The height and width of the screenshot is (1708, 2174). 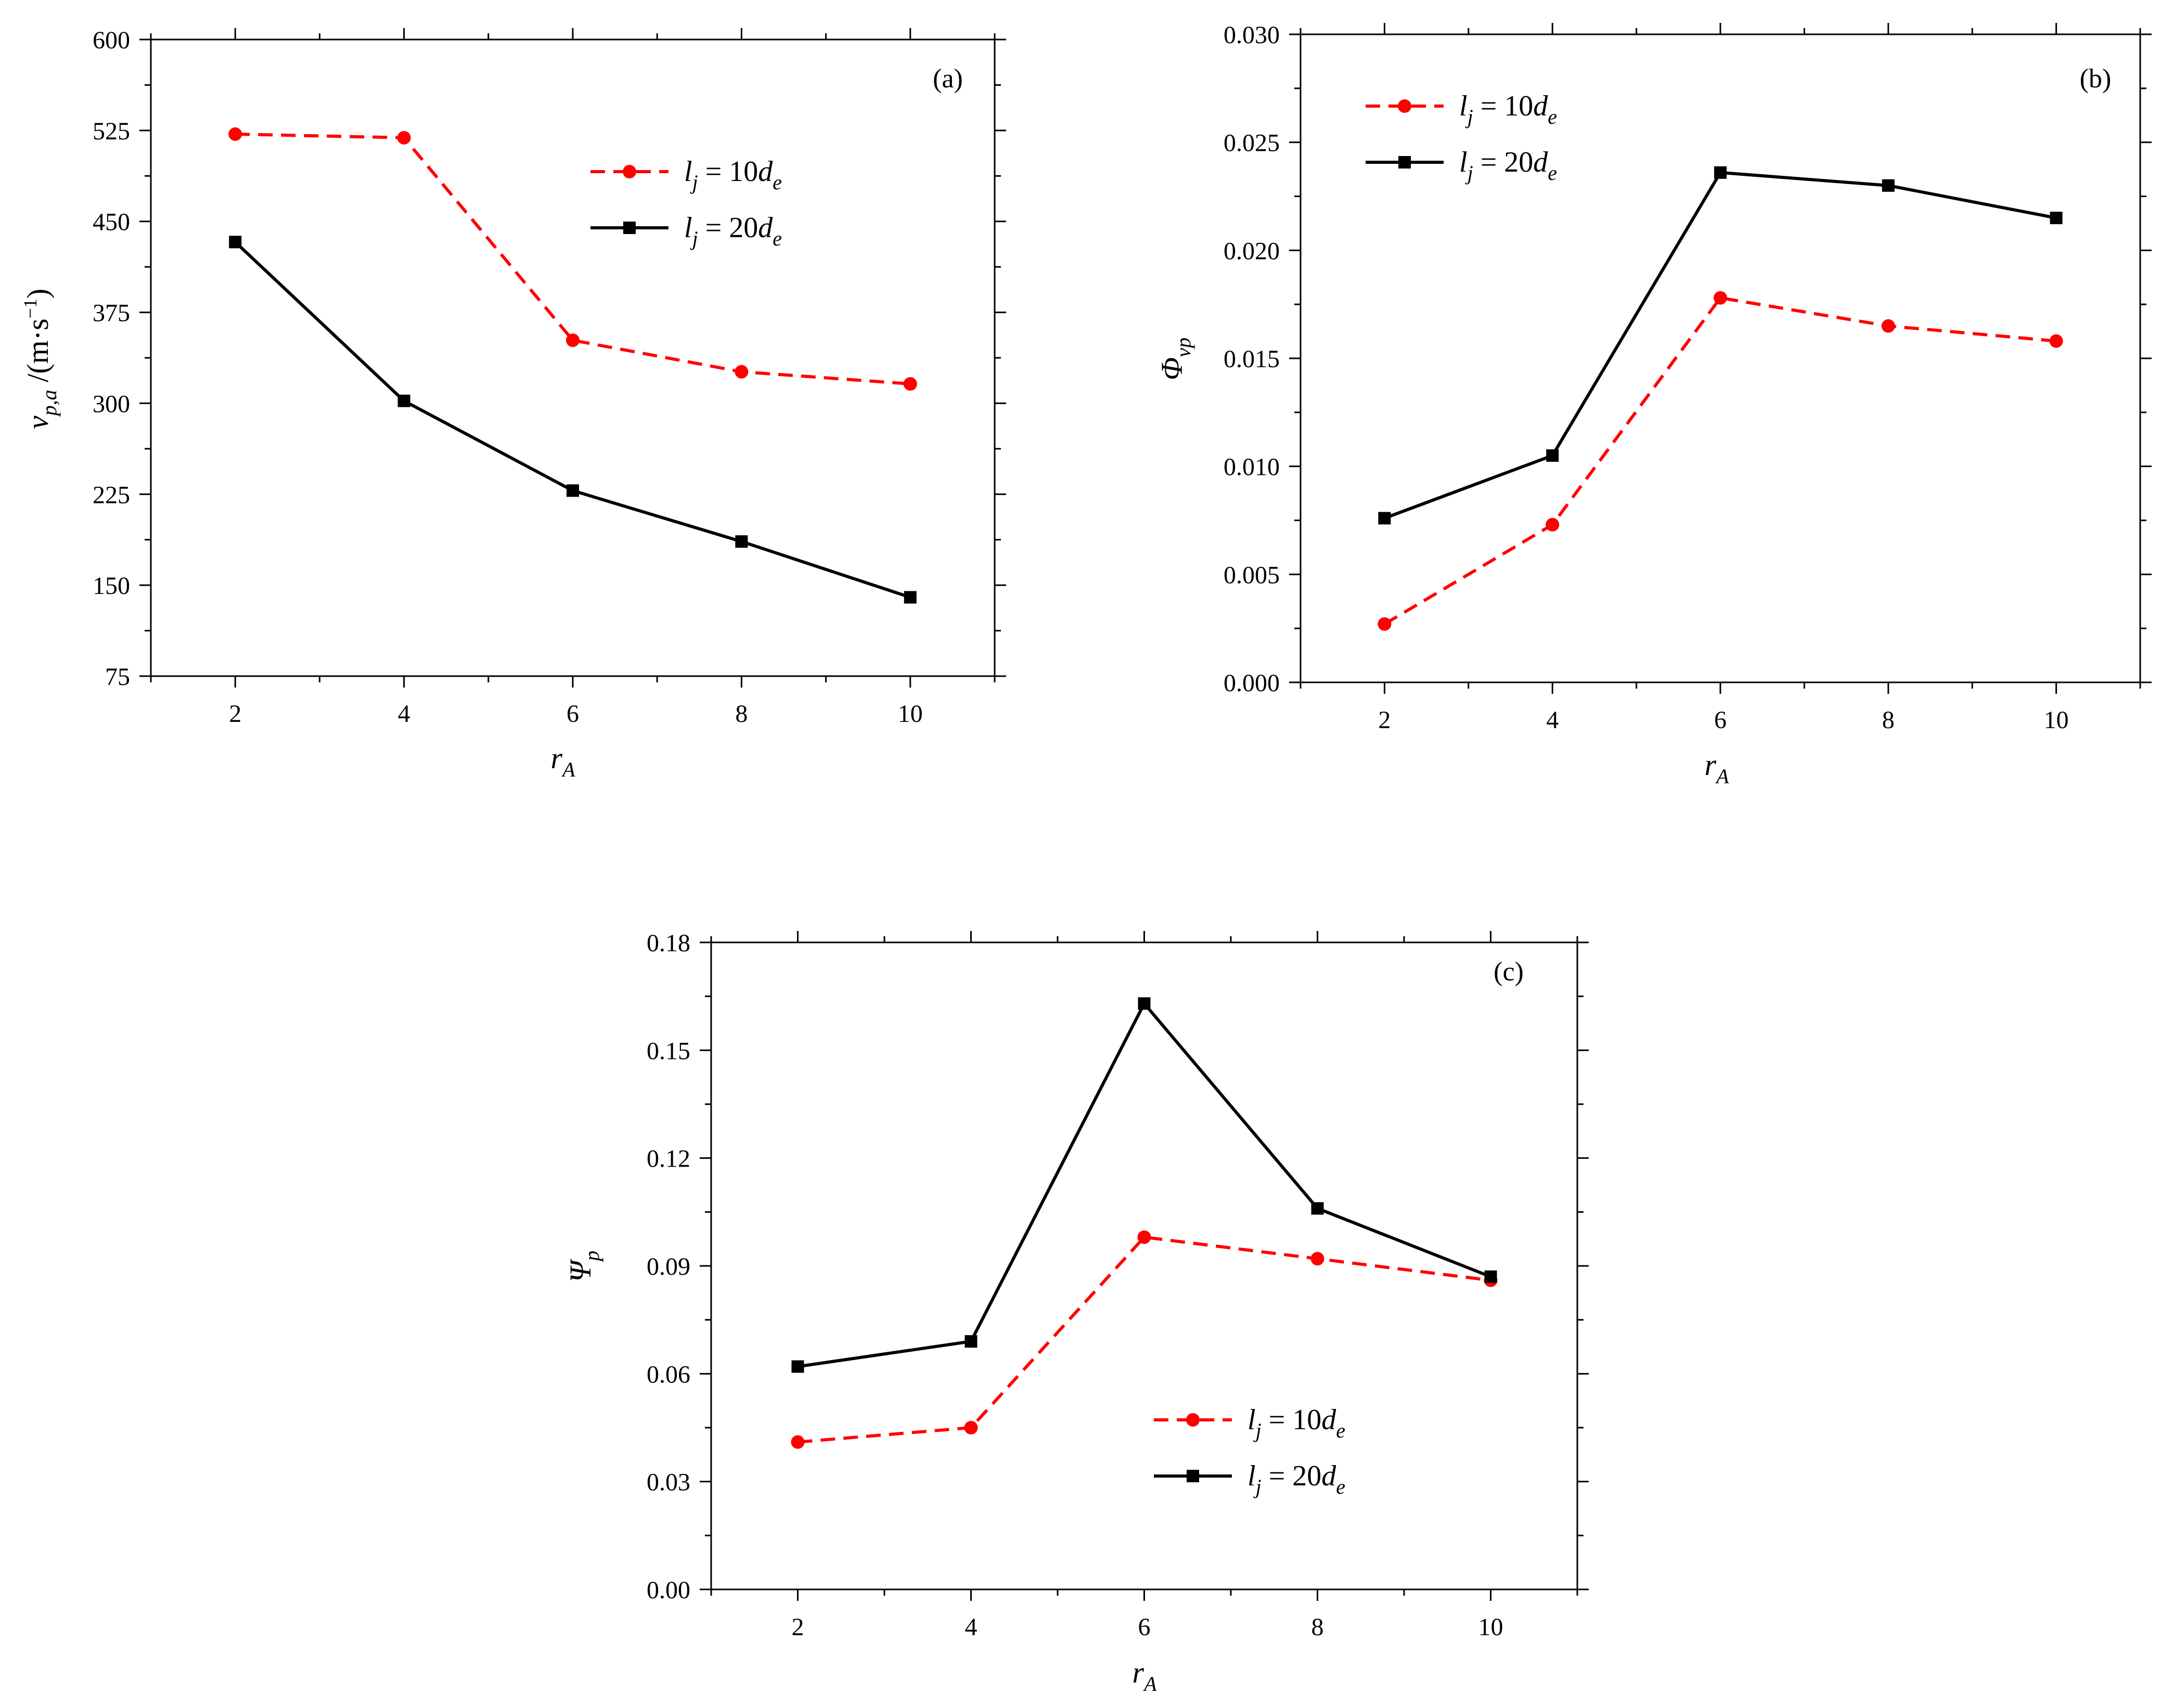 I want to click on y-tick-label: 0.000, so click(x=1252, y=683).